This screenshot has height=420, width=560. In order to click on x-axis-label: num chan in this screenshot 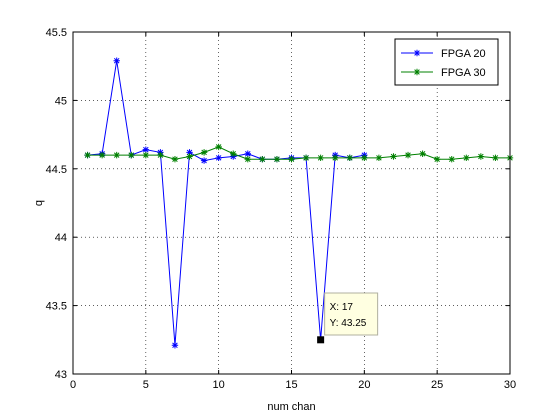, I will do `click(291, 407)`.